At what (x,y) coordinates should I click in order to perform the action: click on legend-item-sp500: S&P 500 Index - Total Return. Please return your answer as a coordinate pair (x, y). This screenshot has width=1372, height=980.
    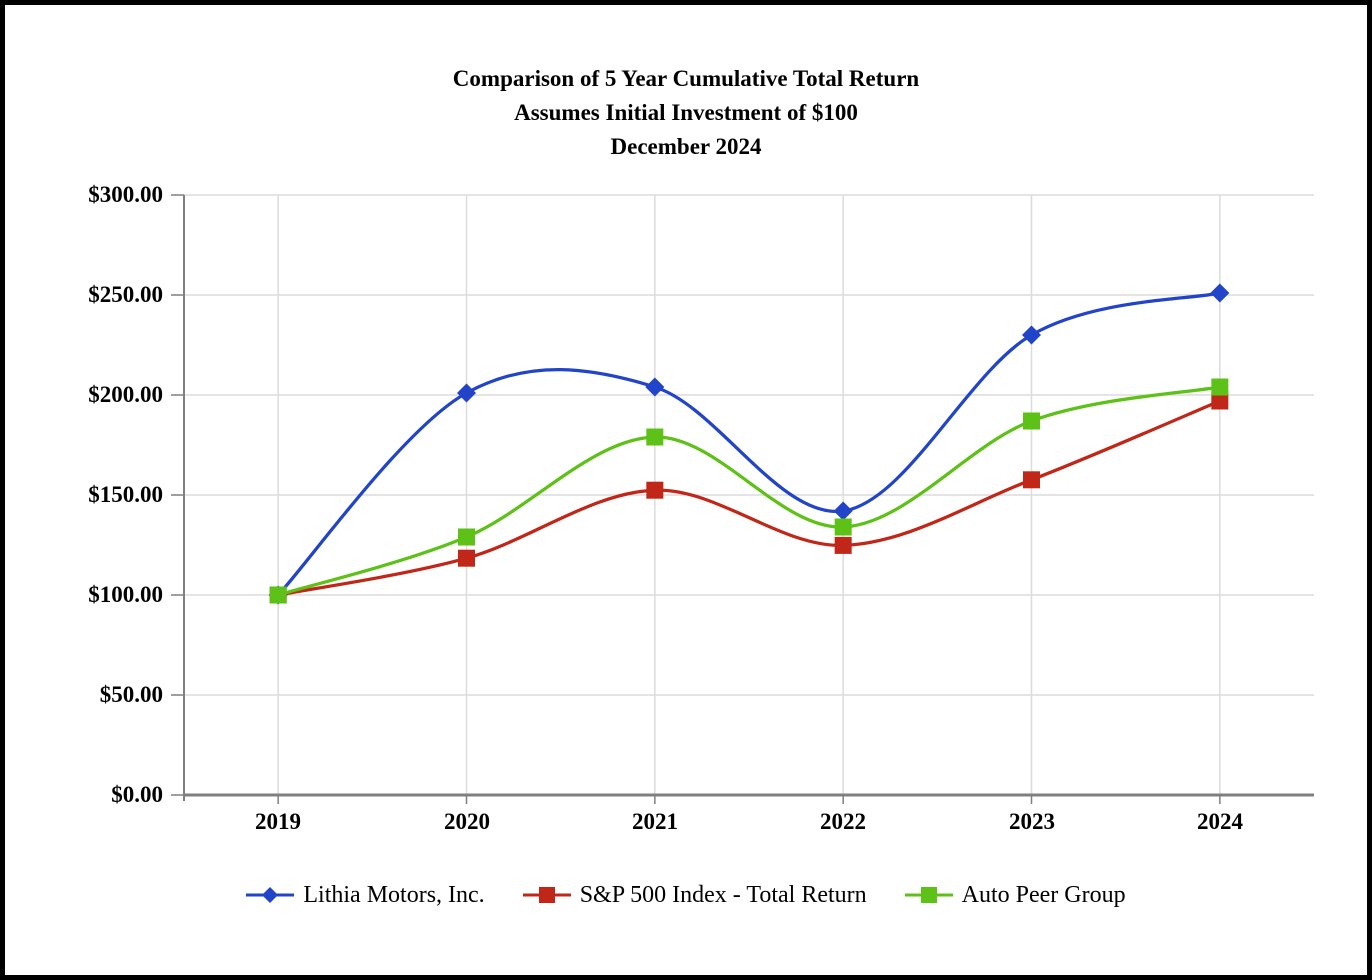
    Looking at the image, I should click on (694, 895).